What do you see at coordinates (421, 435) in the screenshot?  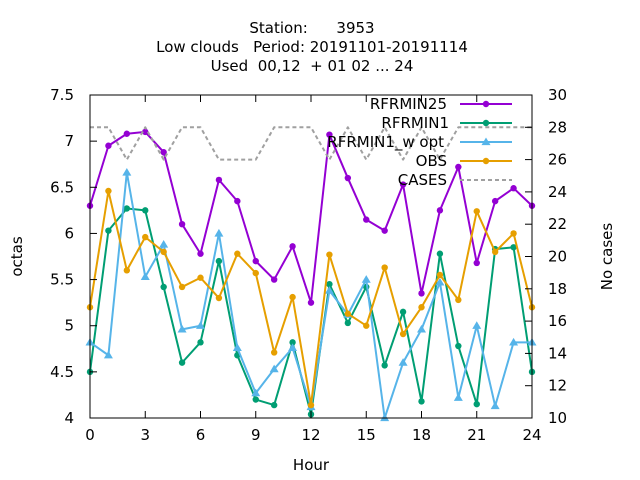 I see `x-tick-label: 18` at bounding box center [421, 435].